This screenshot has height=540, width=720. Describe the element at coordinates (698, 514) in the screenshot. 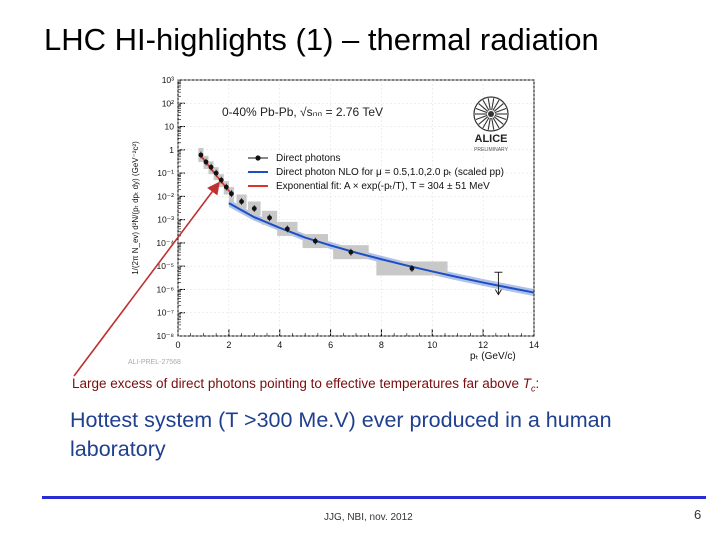

I see `page-number: 6` at that location.